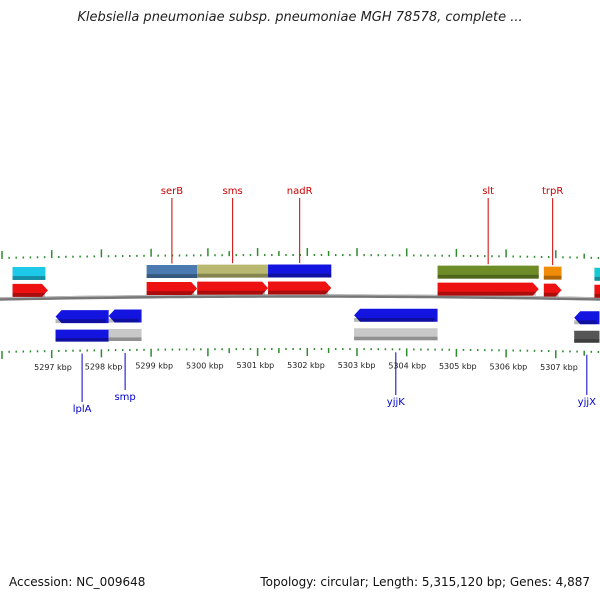  Describe the element at coordinates (300, 275) in the screenshot. I see `gene-forward-nadR-shade` at that location.